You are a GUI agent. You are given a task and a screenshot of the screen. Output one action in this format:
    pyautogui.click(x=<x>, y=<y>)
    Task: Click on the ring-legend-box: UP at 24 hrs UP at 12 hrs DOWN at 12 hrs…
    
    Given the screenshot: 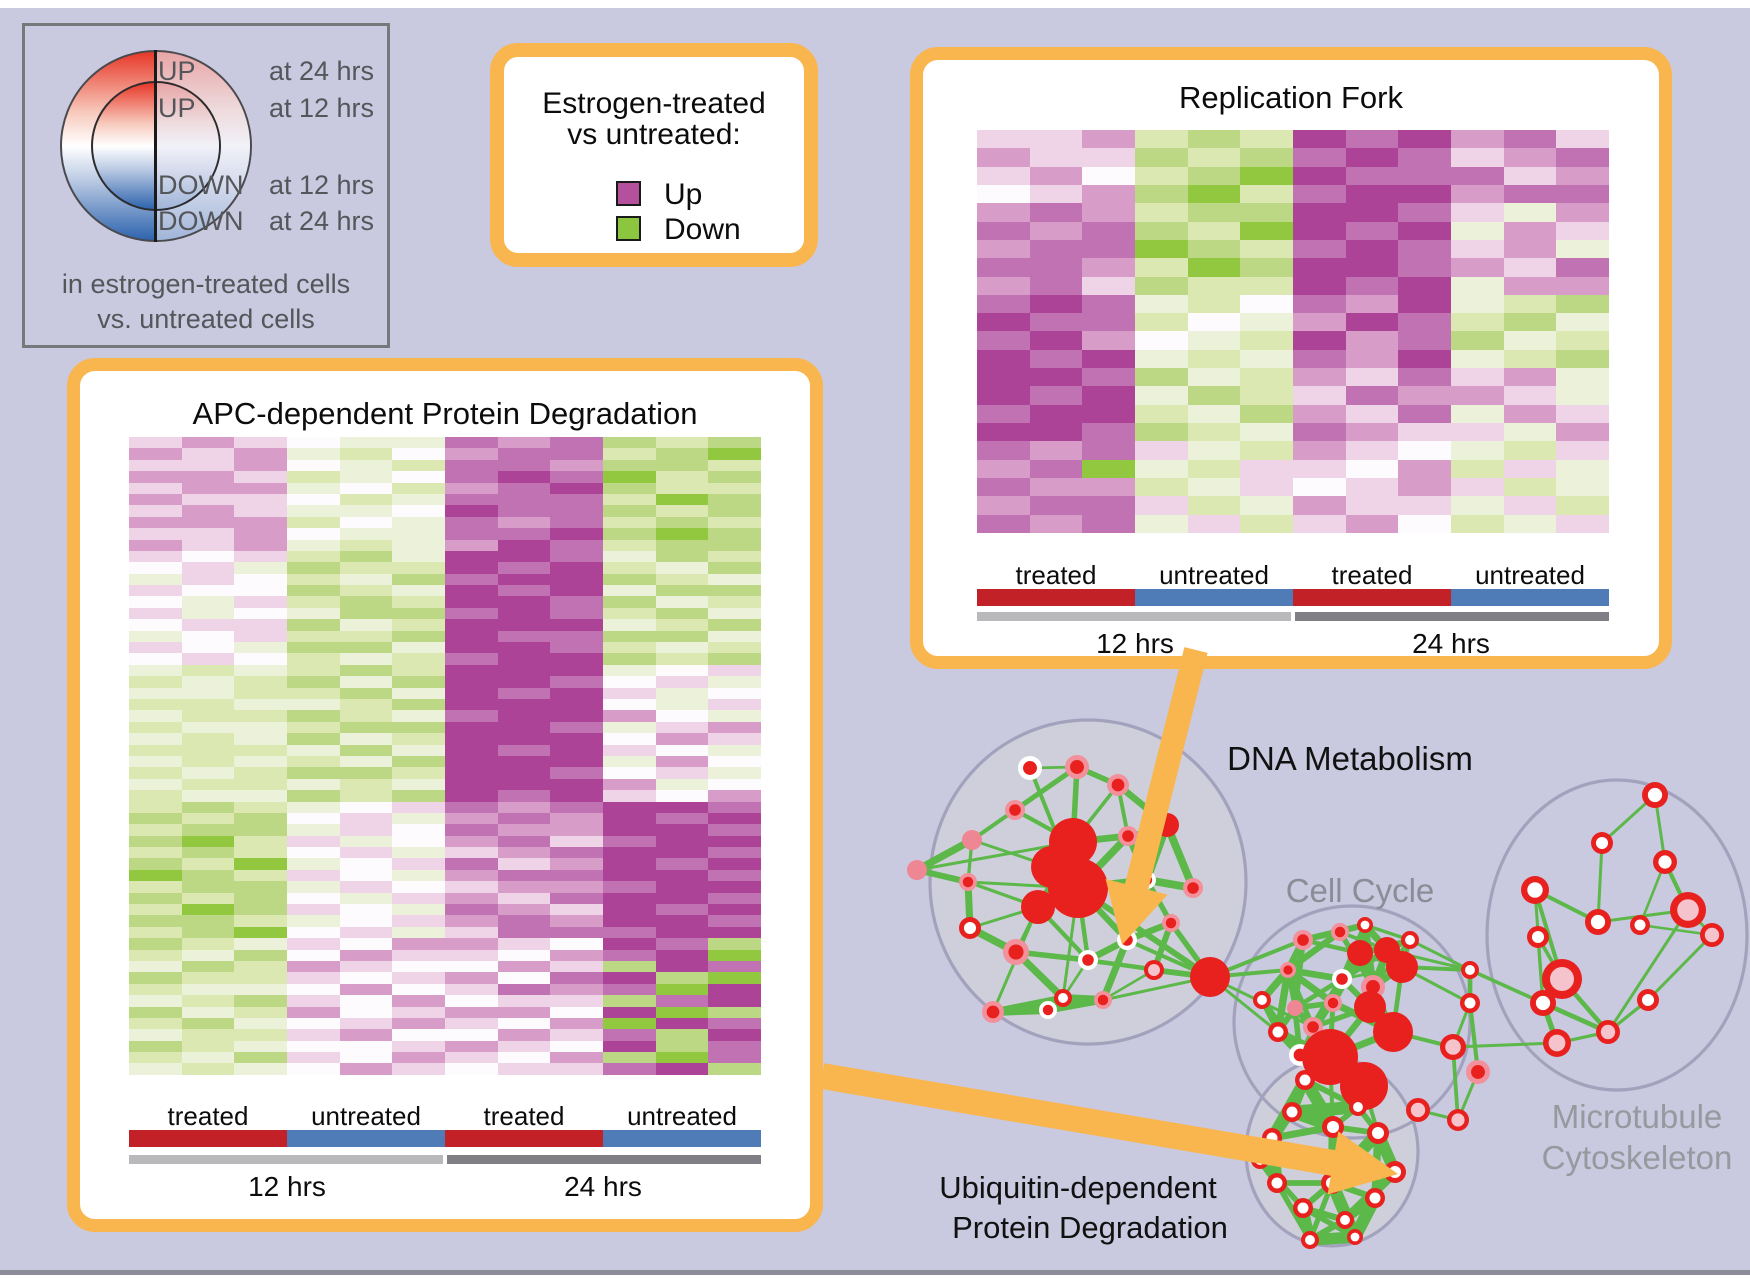 What is the action you would take?
    pyautogui.click(x=206, y=185)
    